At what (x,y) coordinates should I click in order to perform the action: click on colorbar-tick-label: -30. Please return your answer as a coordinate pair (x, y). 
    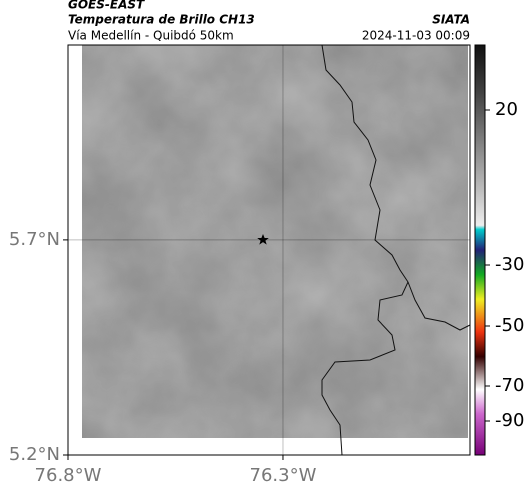
    Looking at the image, I should click on (509, 264).